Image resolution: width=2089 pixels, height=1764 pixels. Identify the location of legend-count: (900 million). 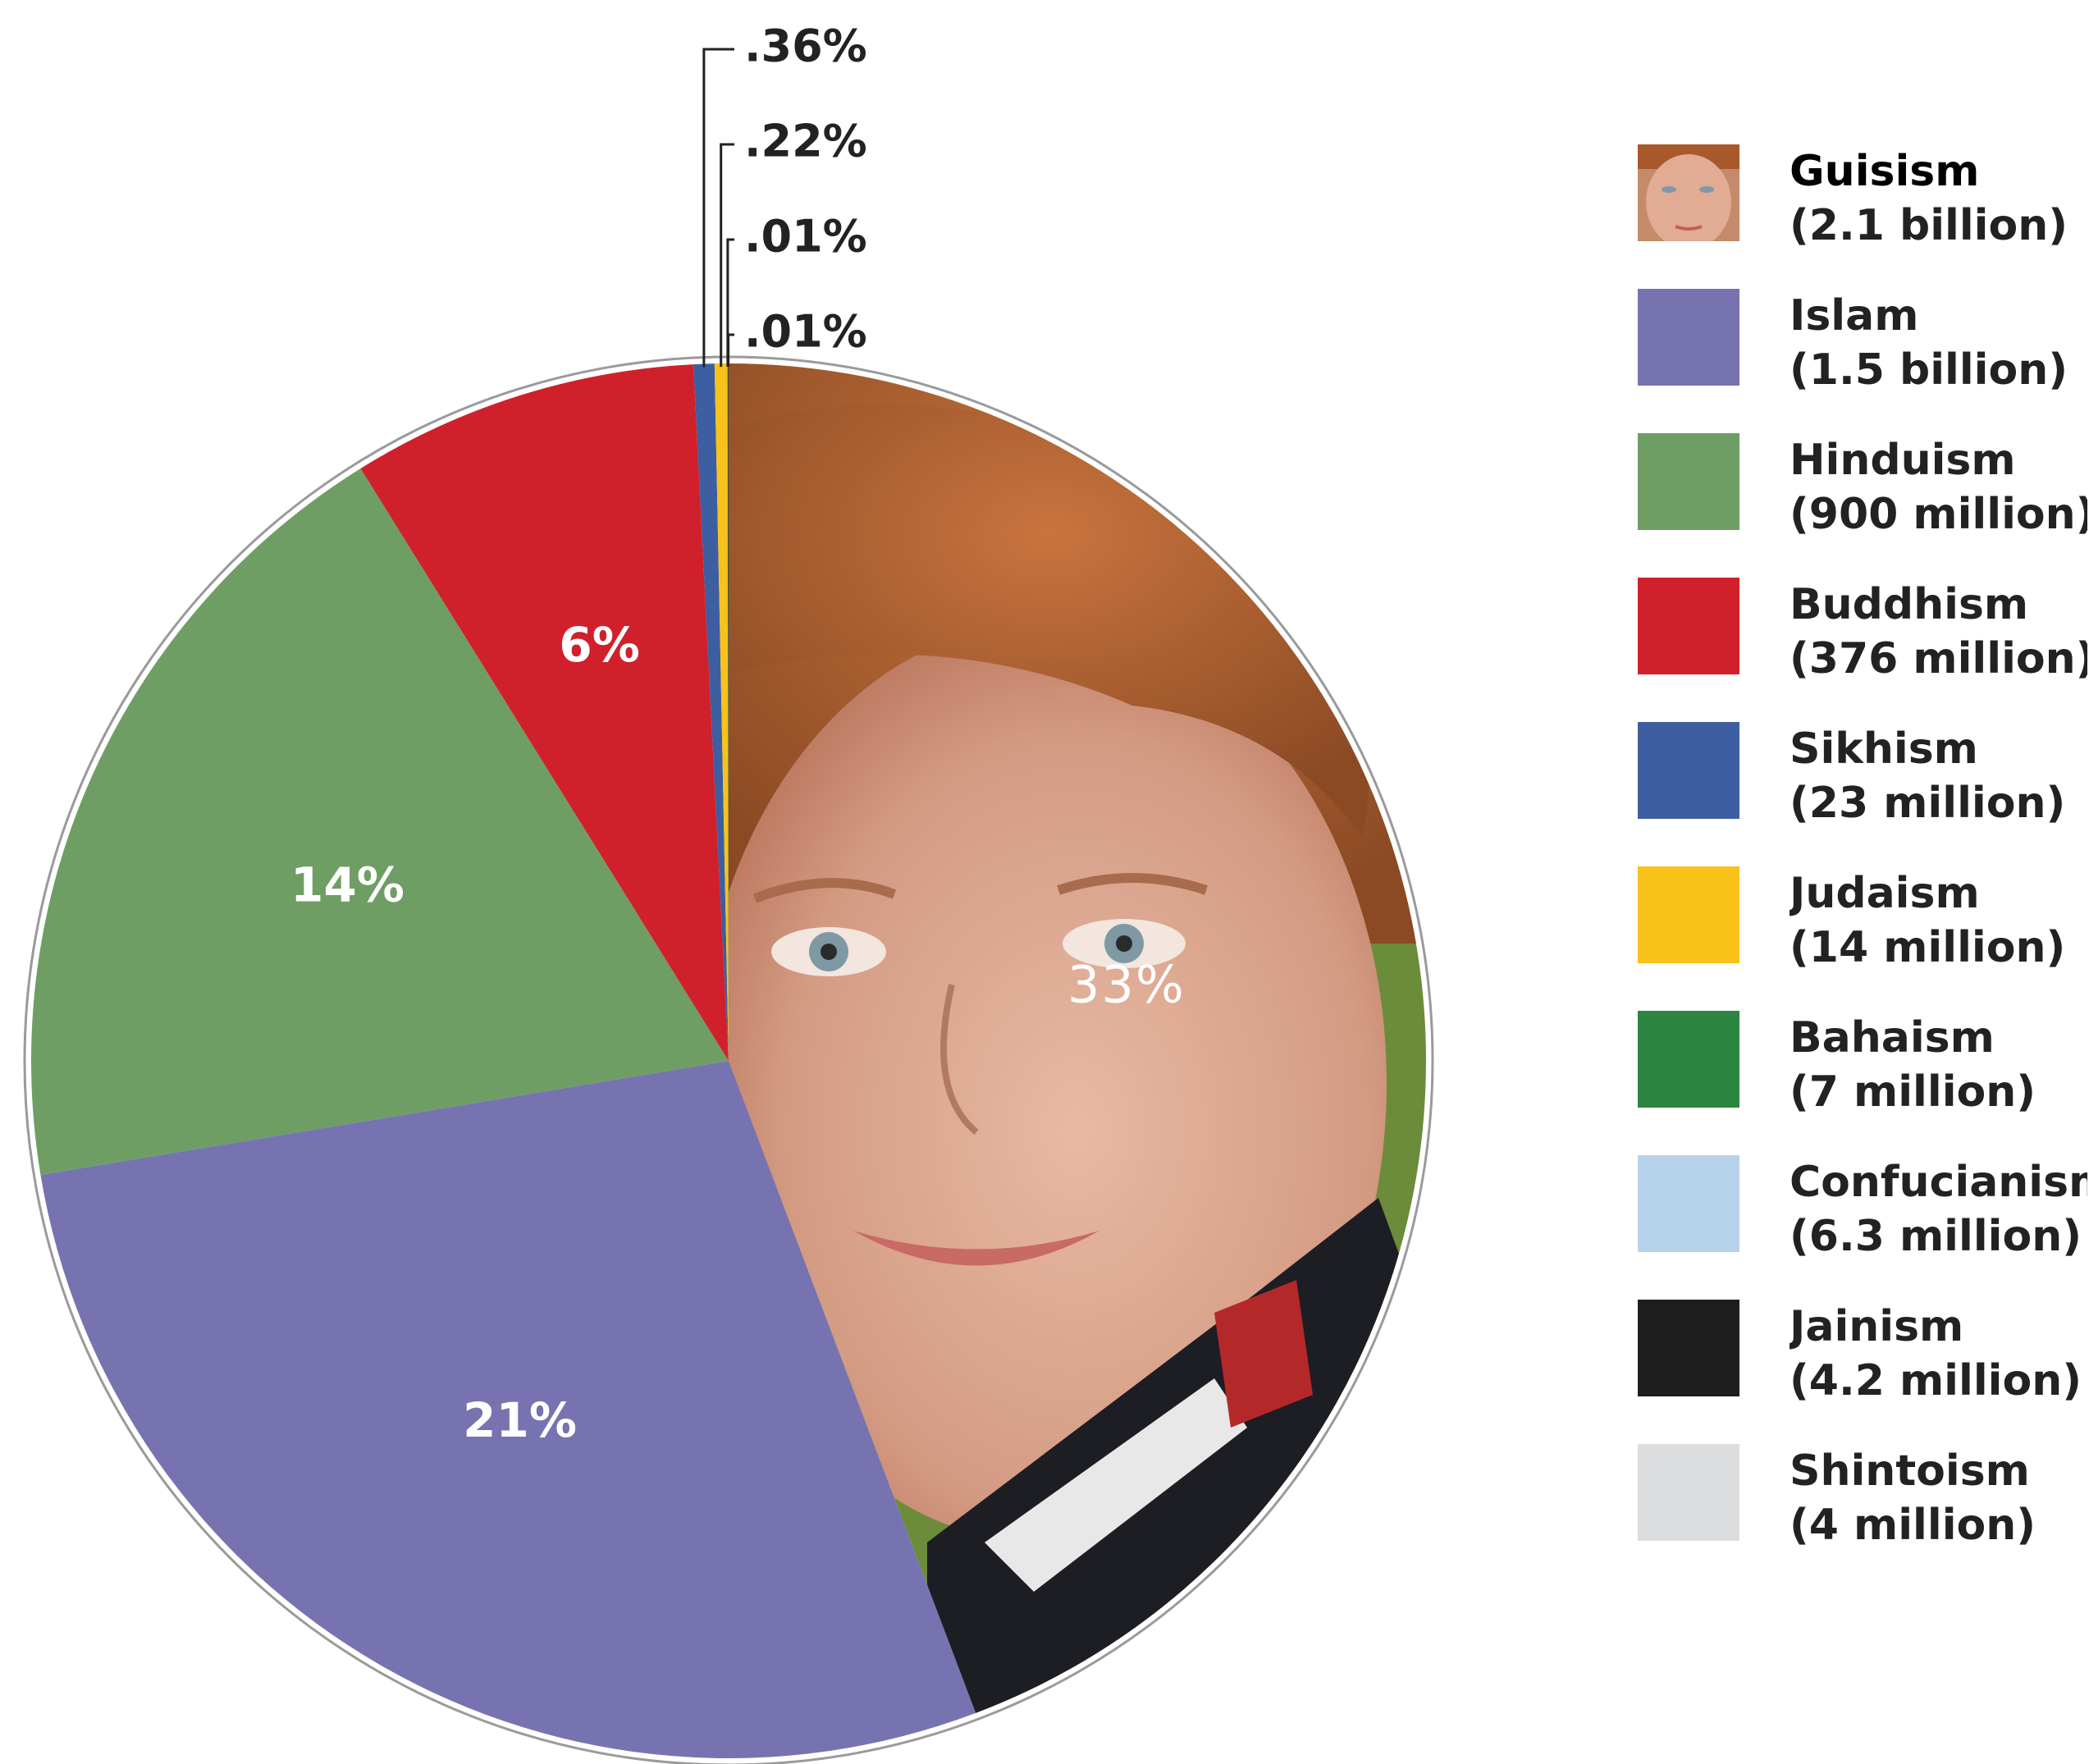
(1938, 515).